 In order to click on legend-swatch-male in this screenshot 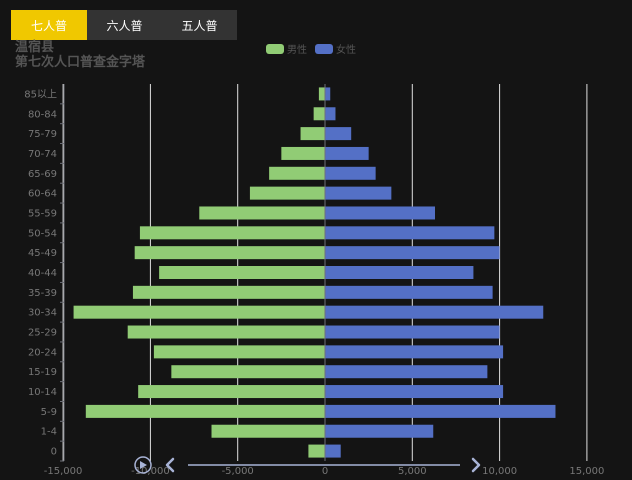, I will do `click(275, 48)`.